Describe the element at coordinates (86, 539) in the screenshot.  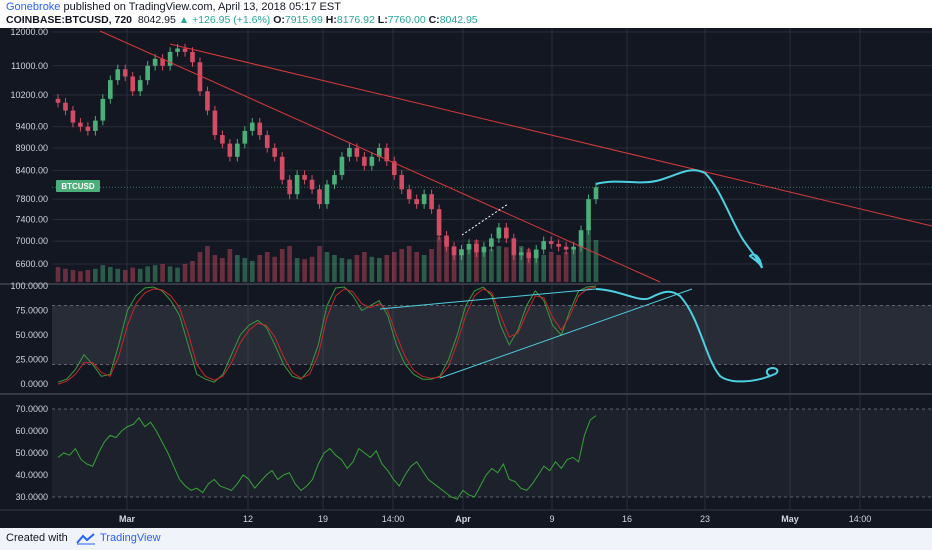
I see `tradingview-logo-icon` at that location.